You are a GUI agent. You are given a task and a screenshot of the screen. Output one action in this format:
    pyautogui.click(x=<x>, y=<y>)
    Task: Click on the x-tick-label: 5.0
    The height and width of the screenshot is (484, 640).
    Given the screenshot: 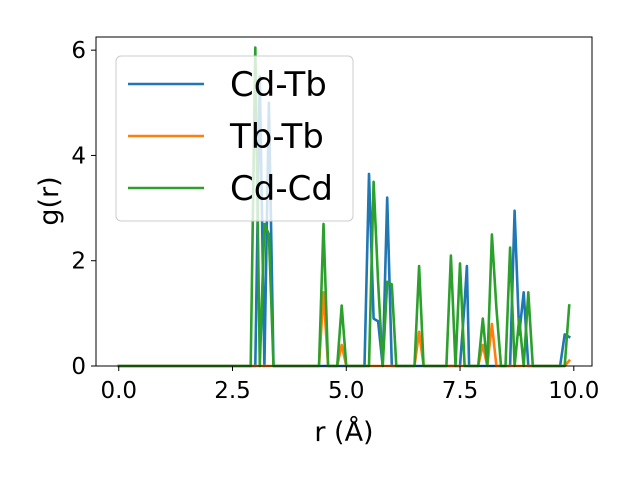 What is the action you would take?
    pyautogui.click(x=346, y=391)
    